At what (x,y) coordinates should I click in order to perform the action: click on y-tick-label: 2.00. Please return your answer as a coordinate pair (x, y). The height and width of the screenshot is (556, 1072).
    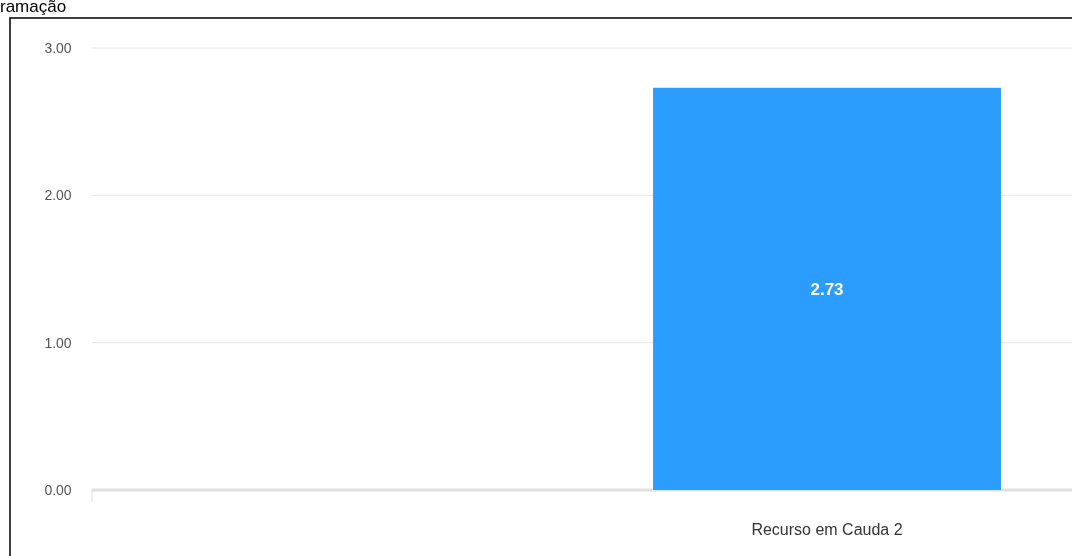
    Looking at the image, I should click on (58, 195).